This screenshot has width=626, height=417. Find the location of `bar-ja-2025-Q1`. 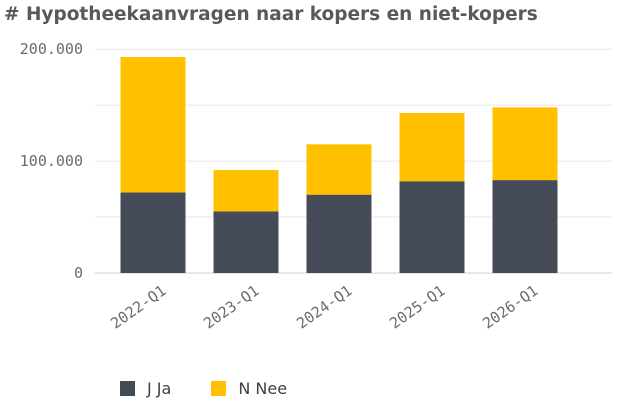

bar-ja-2025-Q1 is located at coordinates (432, 227).